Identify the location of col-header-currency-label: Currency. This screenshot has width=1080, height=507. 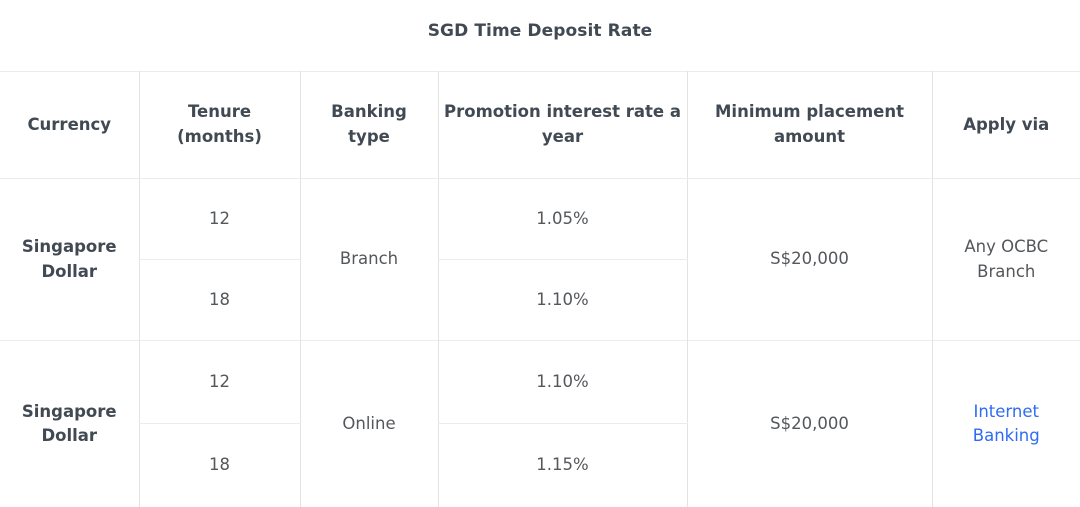
(69, 124).